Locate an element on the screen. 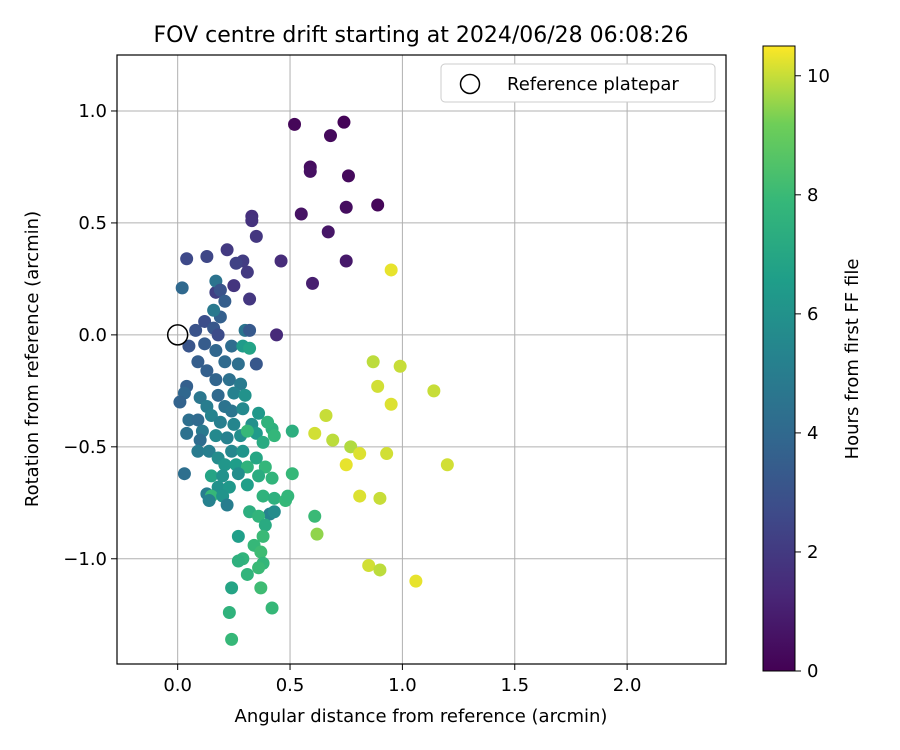  x-axis-ticks: 0.0 0.5 1.0 1.5 2.0 is located at coordinates (402, 680).